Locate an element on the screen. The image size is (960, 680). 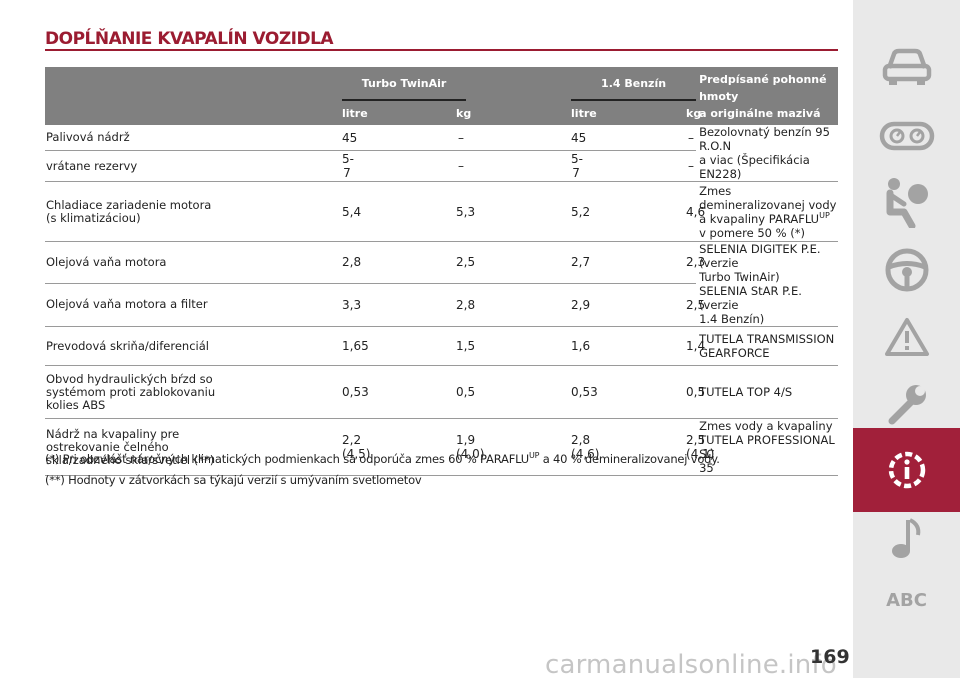
watermark: carmanualsonline.info is located at coordinates (691, 665).